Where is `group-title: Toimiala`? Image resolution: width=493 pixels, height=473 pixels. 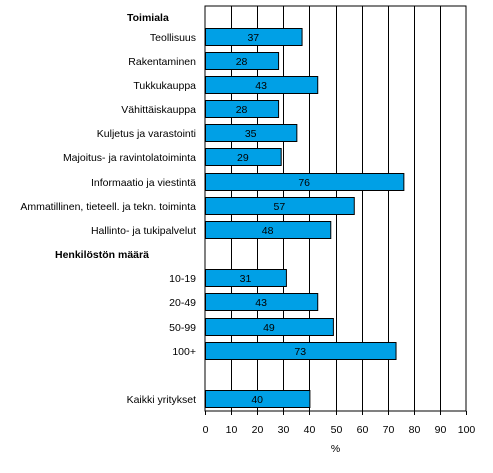
group-title: Toimiala is located at coordinates (148, 18).